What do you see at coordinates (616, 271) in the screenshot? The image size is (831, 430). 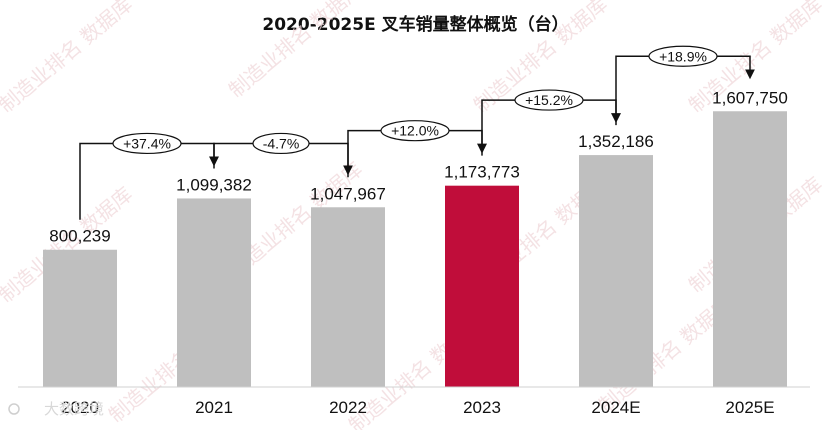 I see `bar-2024E` at bounding box center [616, 271].